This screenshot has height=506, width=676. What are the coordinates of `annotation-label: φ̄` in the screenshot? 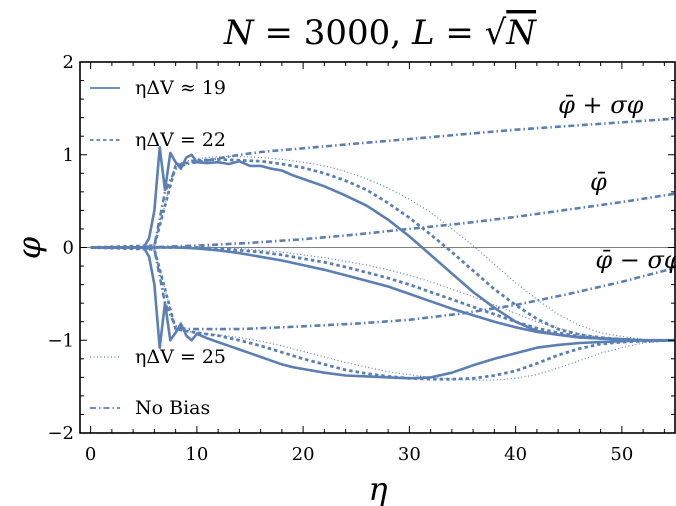 It's located at (598, 182).